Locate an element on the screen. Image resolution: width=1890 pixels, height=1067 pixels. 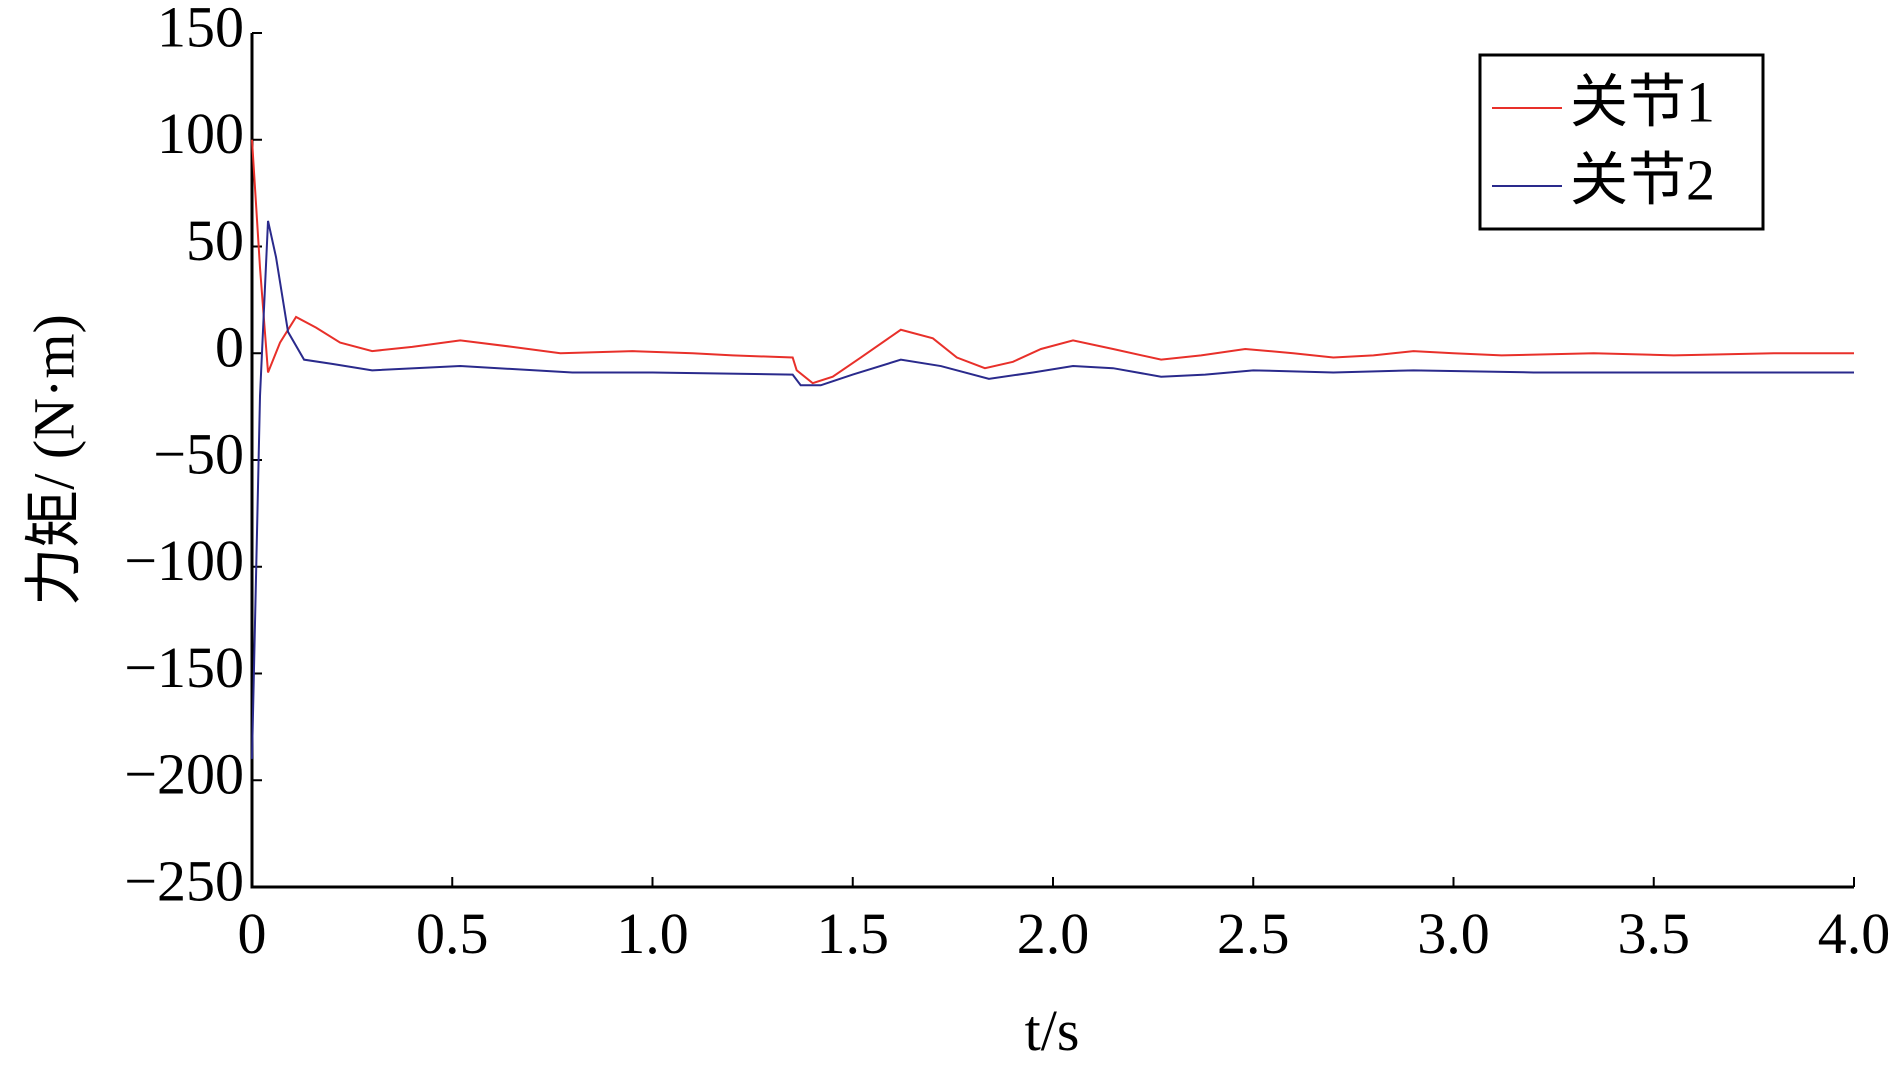
y-tick-label: −250 is located at coordinates (184, 880).